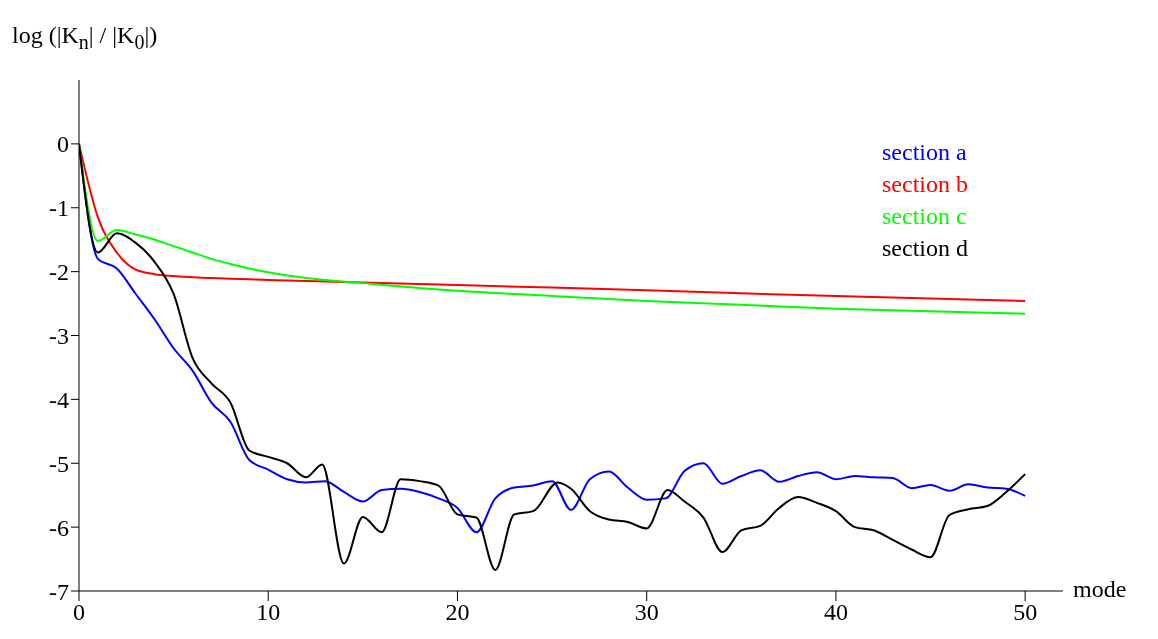  What do you see at coordinates (59, 272) in the screenshot?
I see `y-tick-label: -2` at bounding box center [59, 272].